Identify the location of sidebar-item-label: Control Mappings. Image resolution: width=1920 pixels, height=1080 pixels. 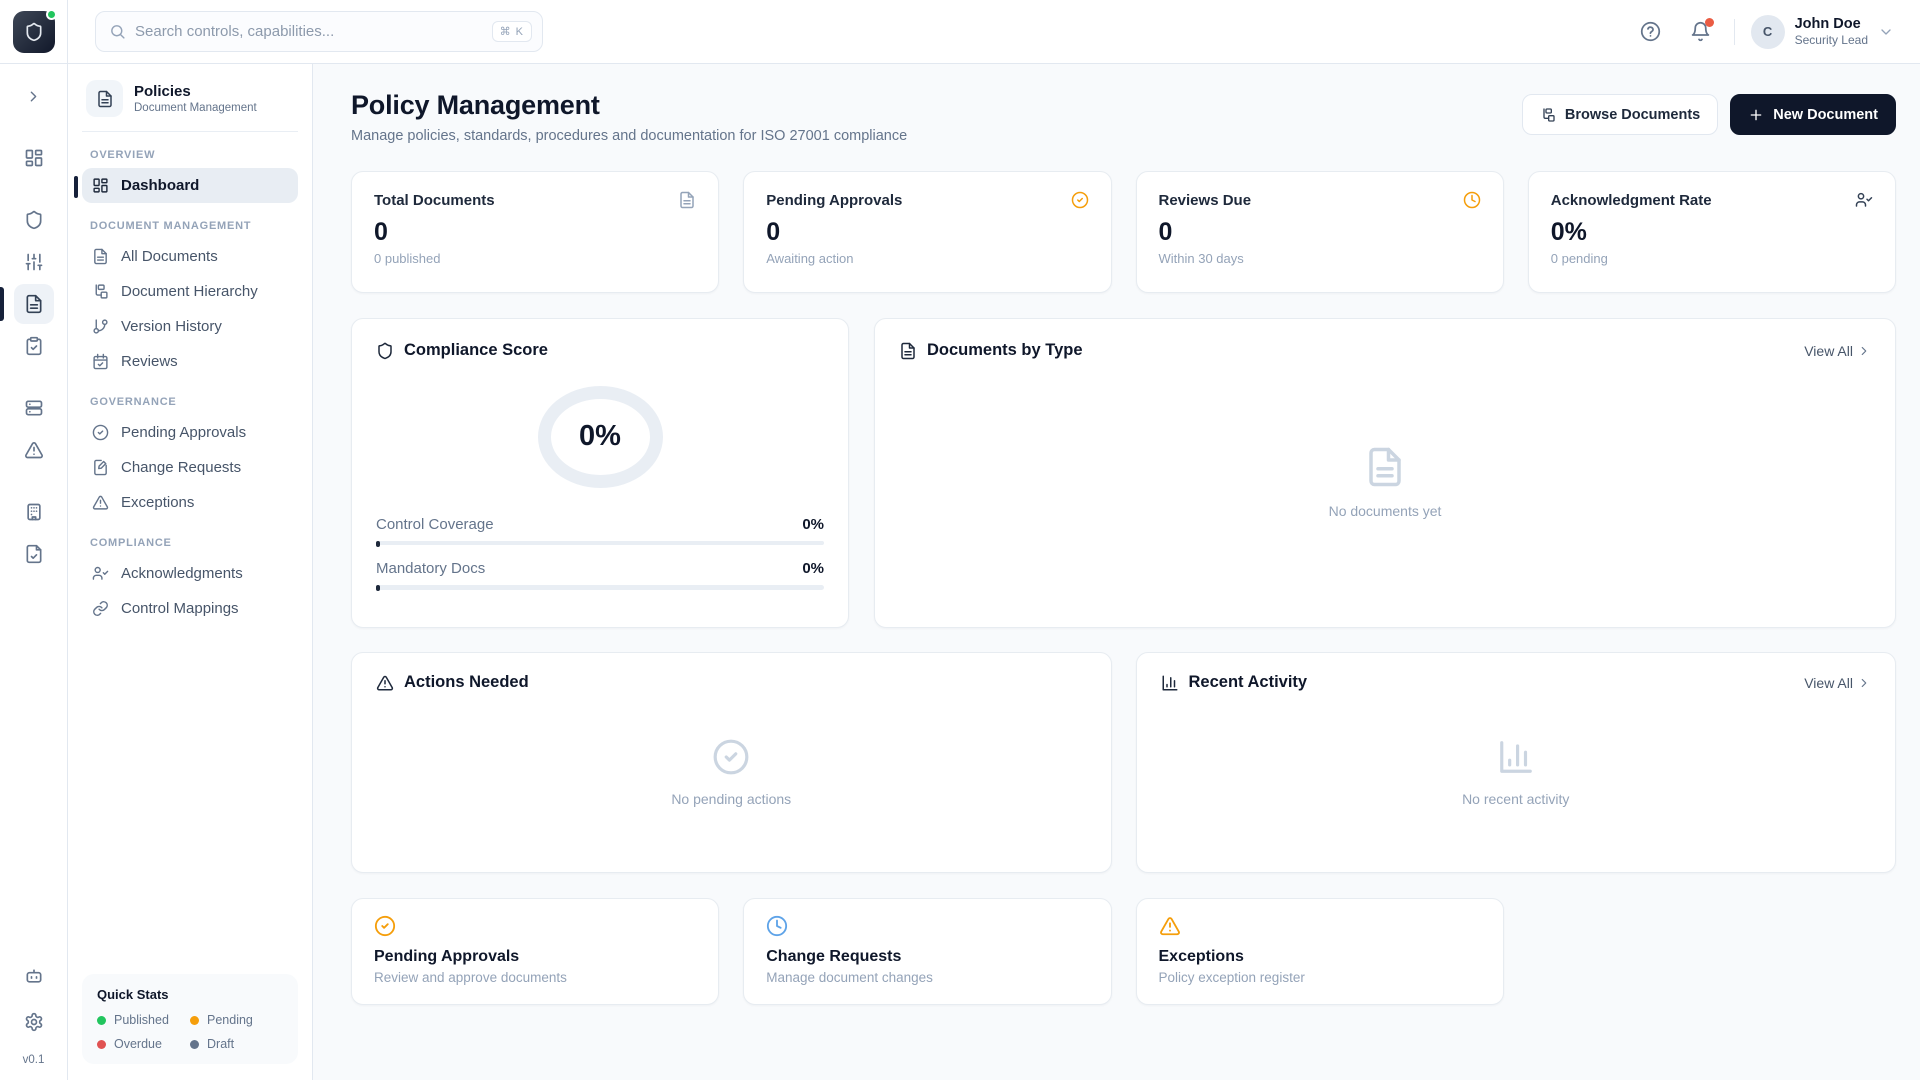
(180, 608).